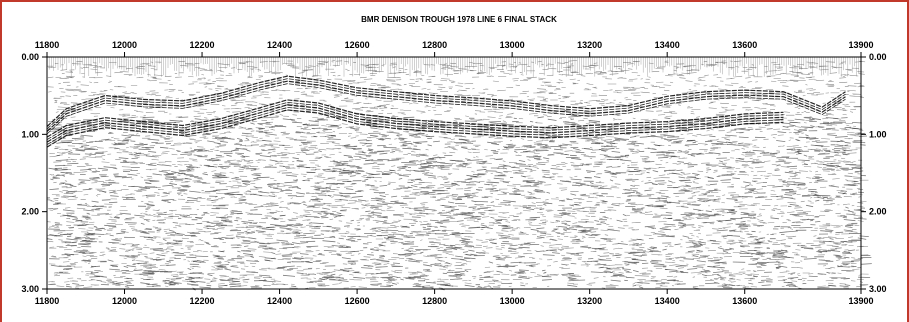 This screenshot has height=322, width=909. Describe the element at coordinates (878, 289) in the screenshot. I see `y-right-tick-label: 3.00` at that location.